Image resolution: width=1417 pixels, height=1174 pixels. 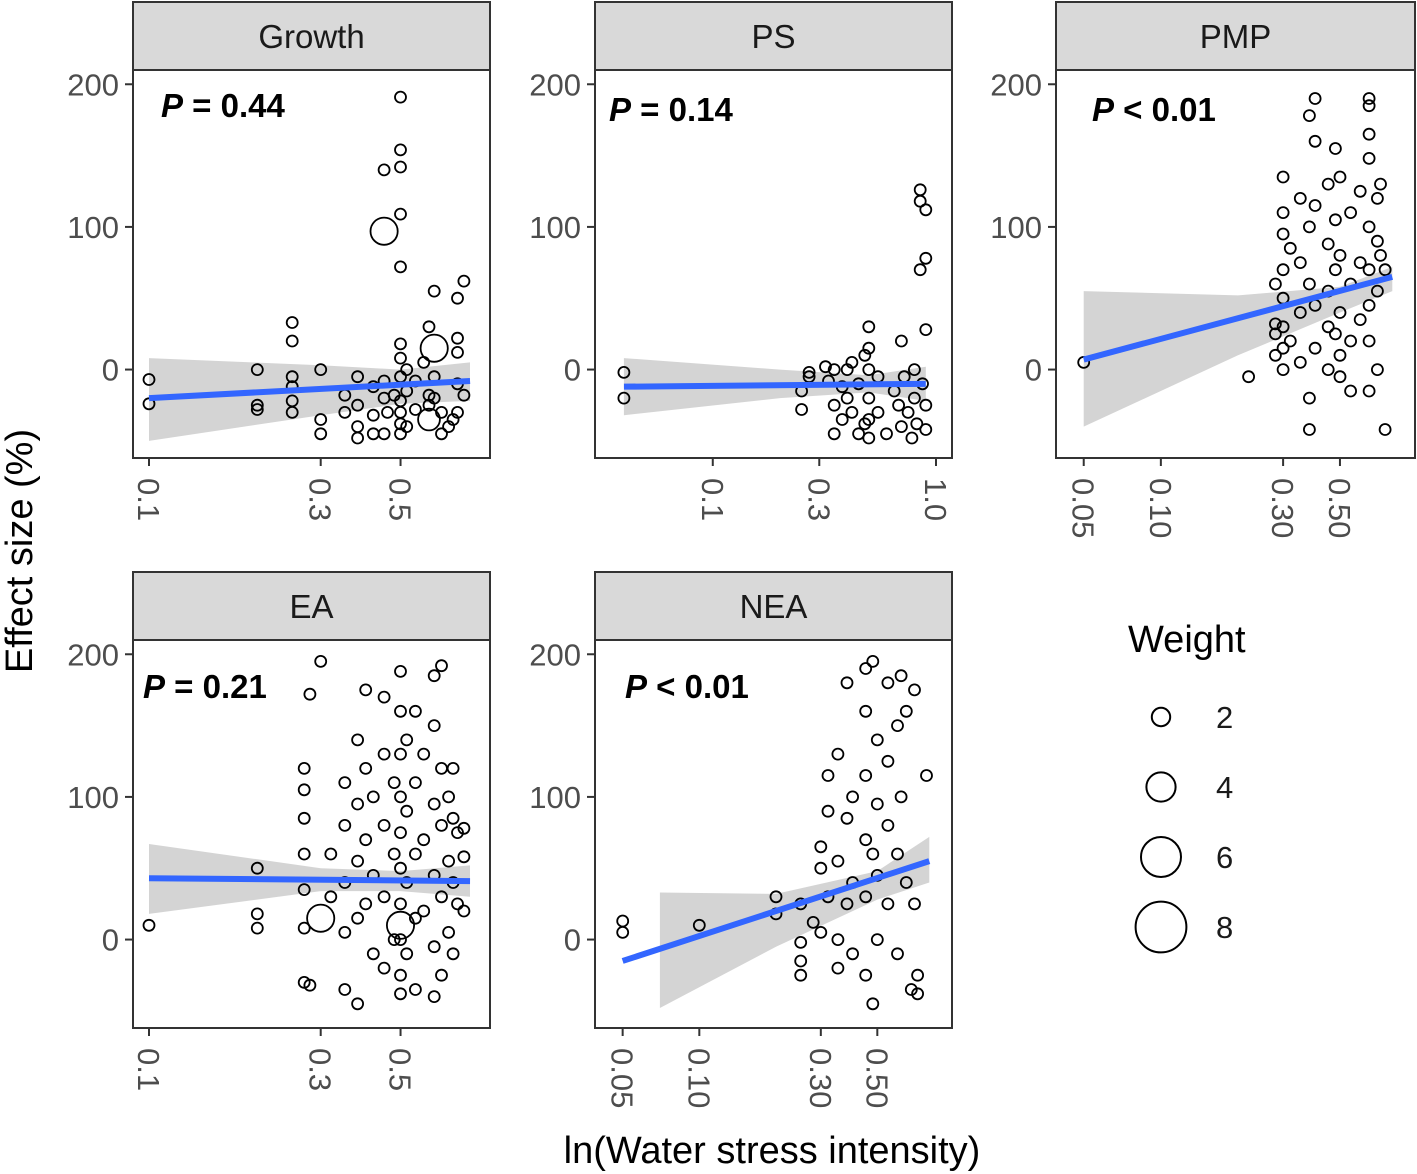 I want to click on p-value-label: P = 0.44, so click(x=223, y=105).